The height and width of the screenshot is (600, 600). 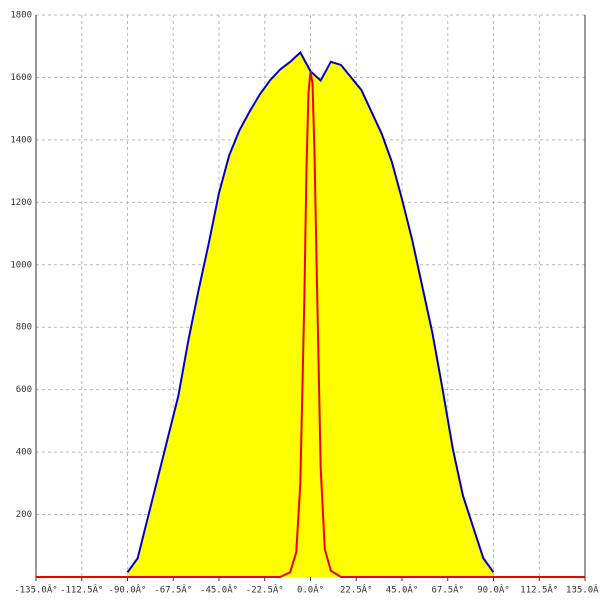 I want to click on x-tick-label: 112.5Â°, so click(x=539, y=590).